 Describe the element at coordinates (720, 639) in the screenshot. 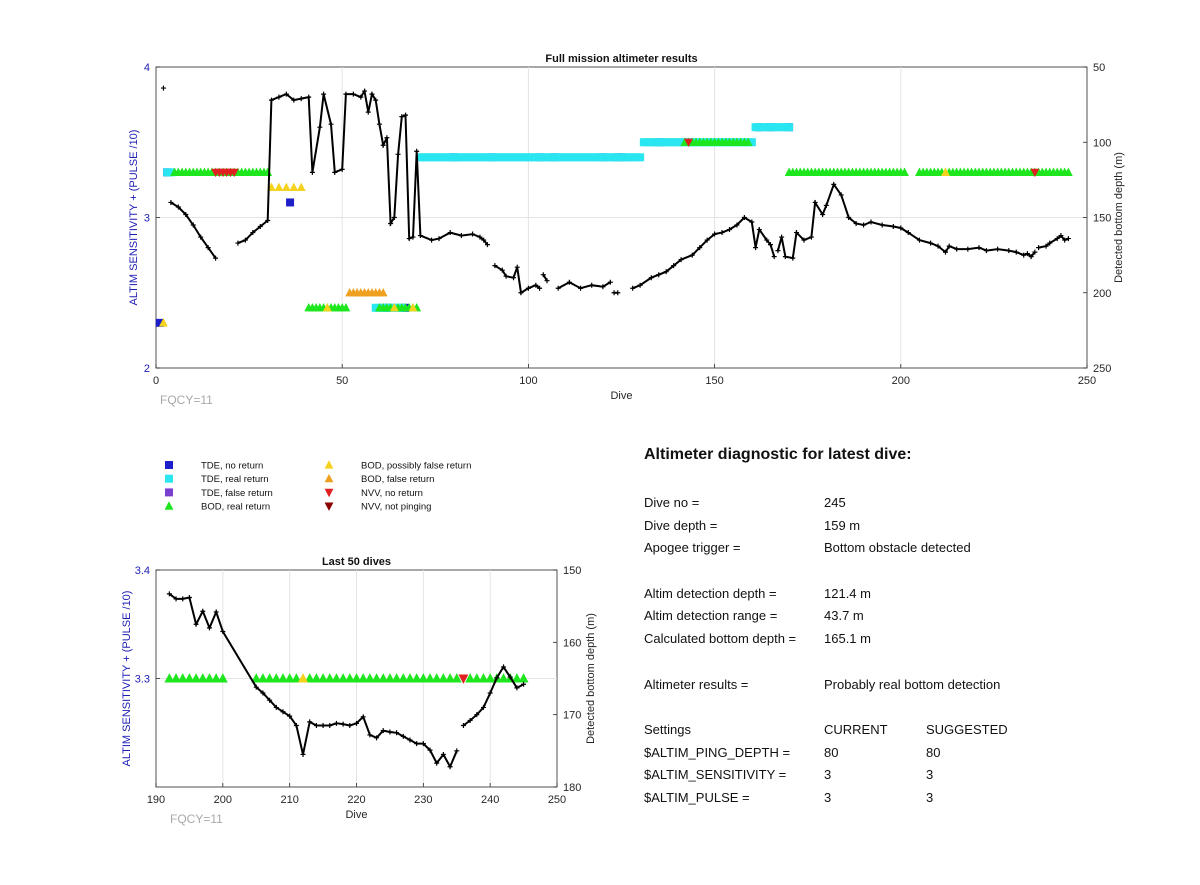

I see `calculated-bottom-depth-label: Calculated bottom depth =` at that location.